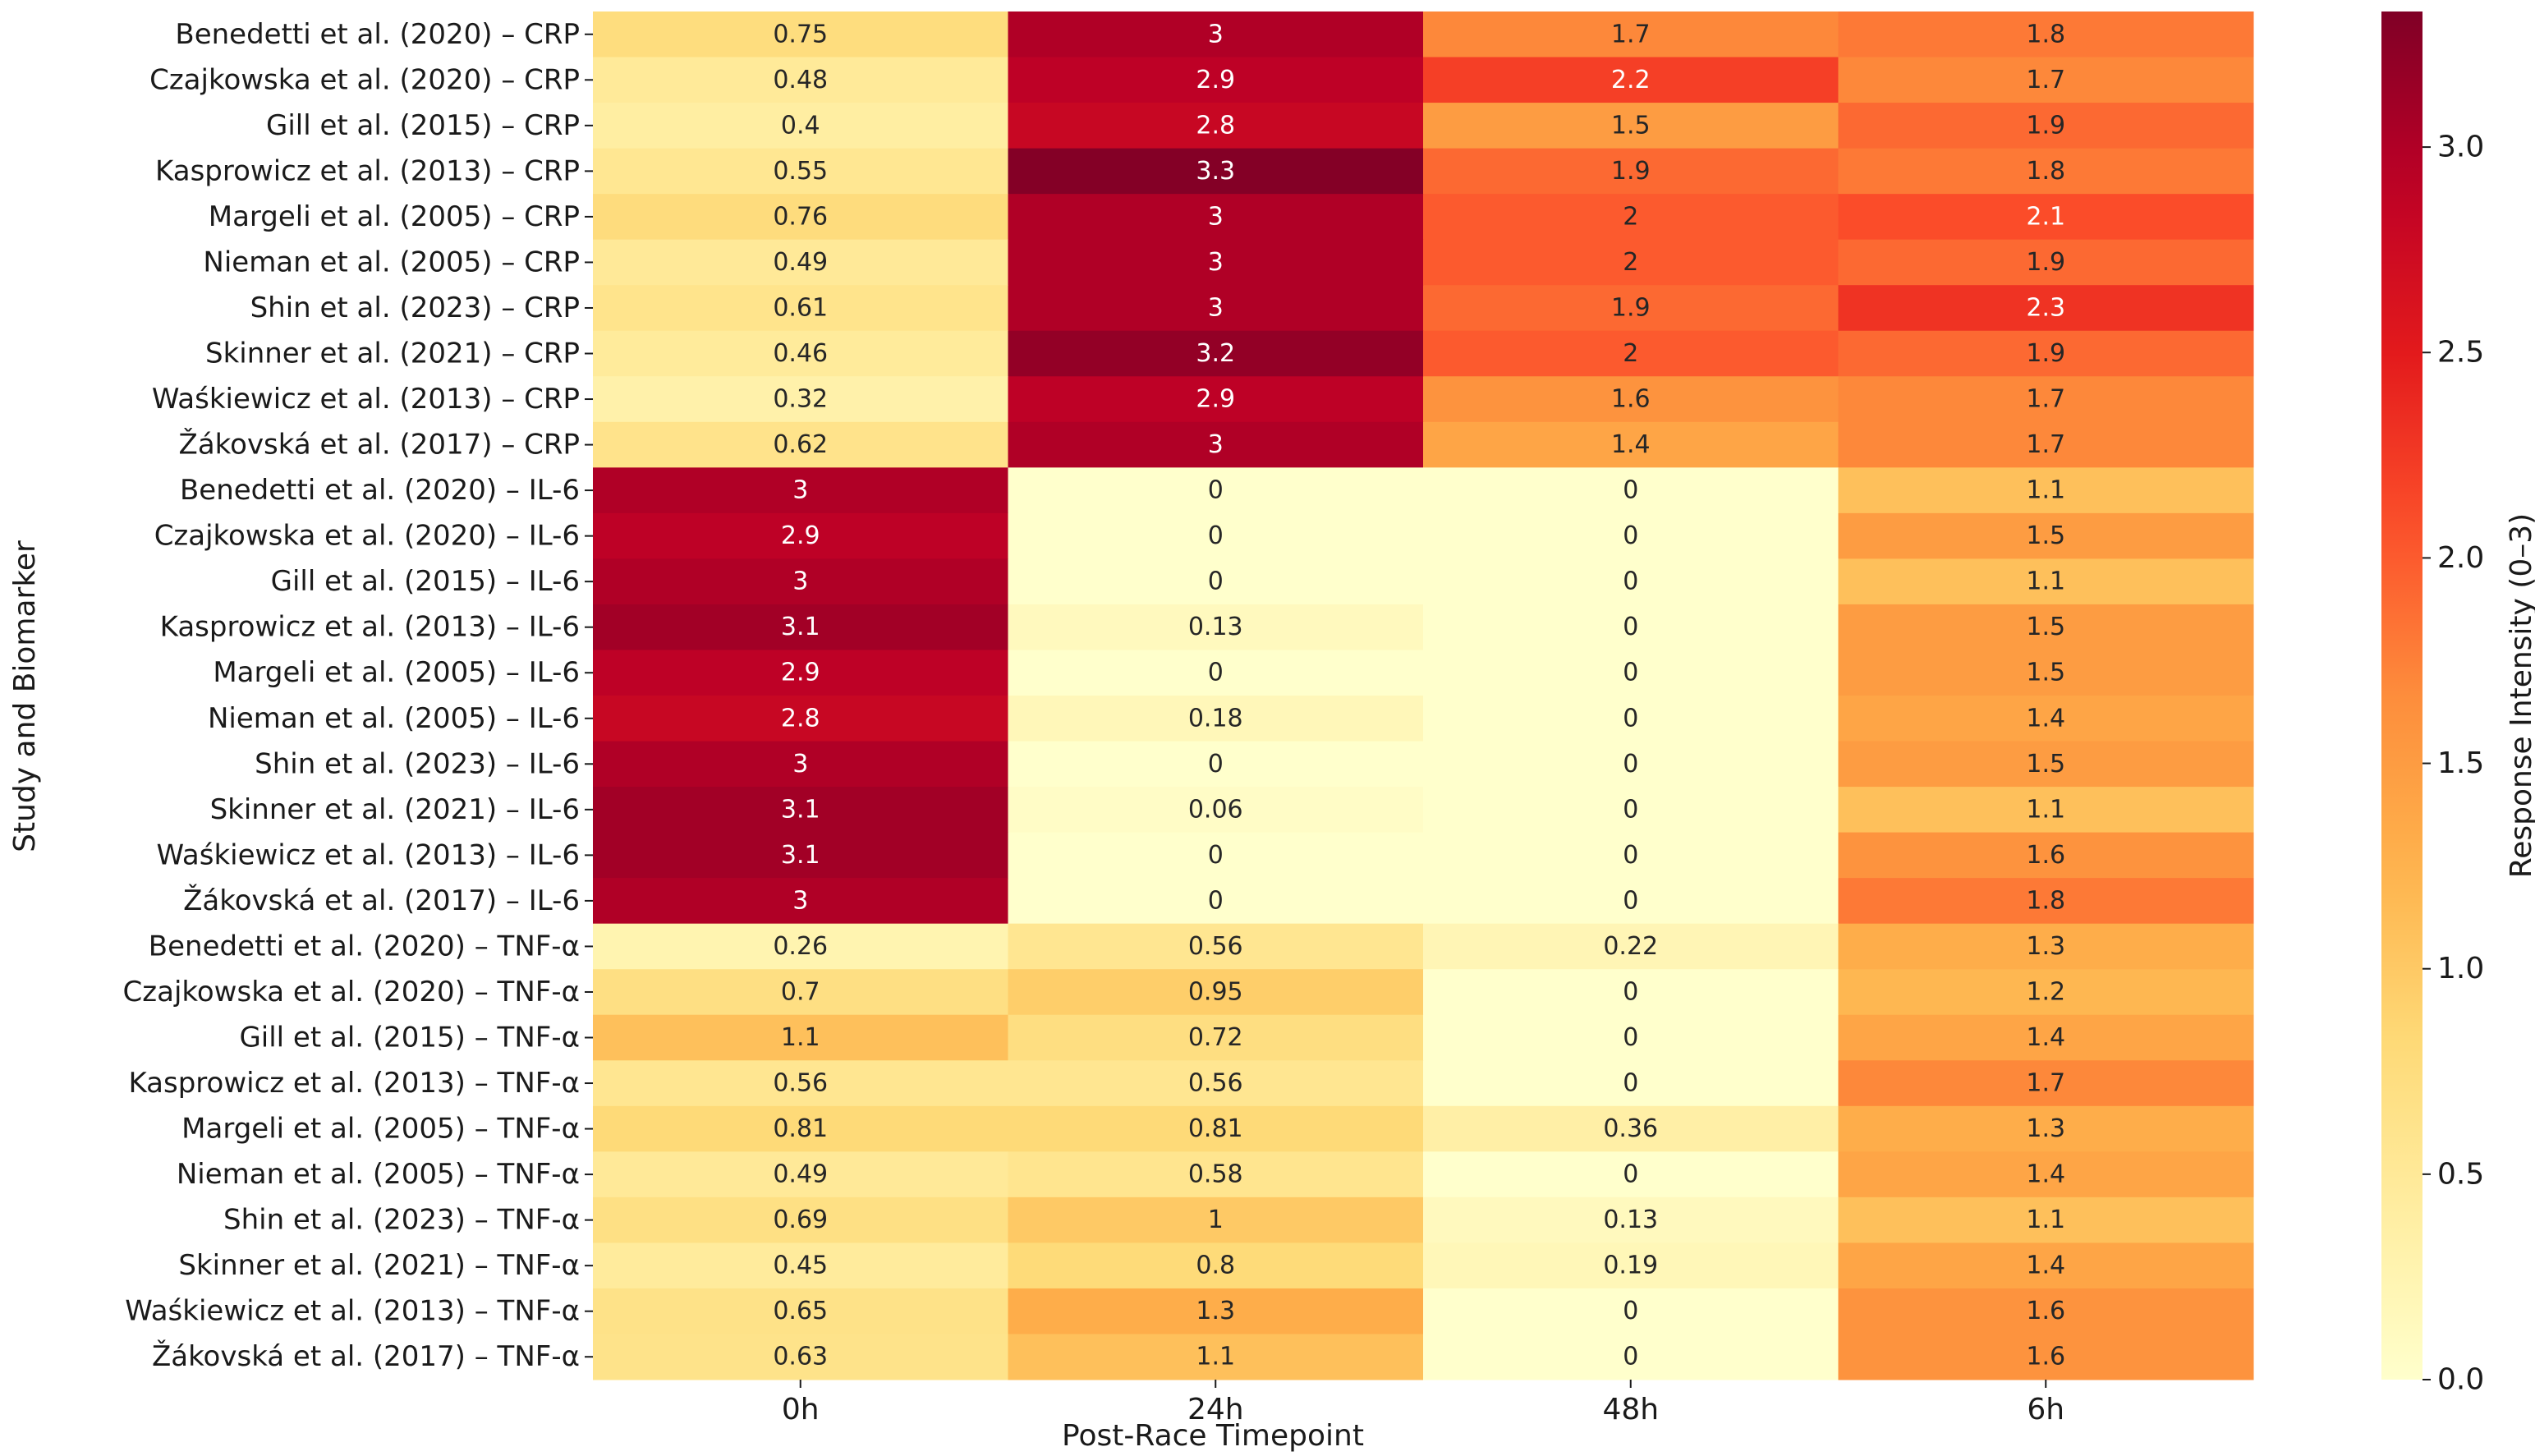  I want to click on y-tick-label: Žákovská et al. (2017) – CRP, so click(379, 445).